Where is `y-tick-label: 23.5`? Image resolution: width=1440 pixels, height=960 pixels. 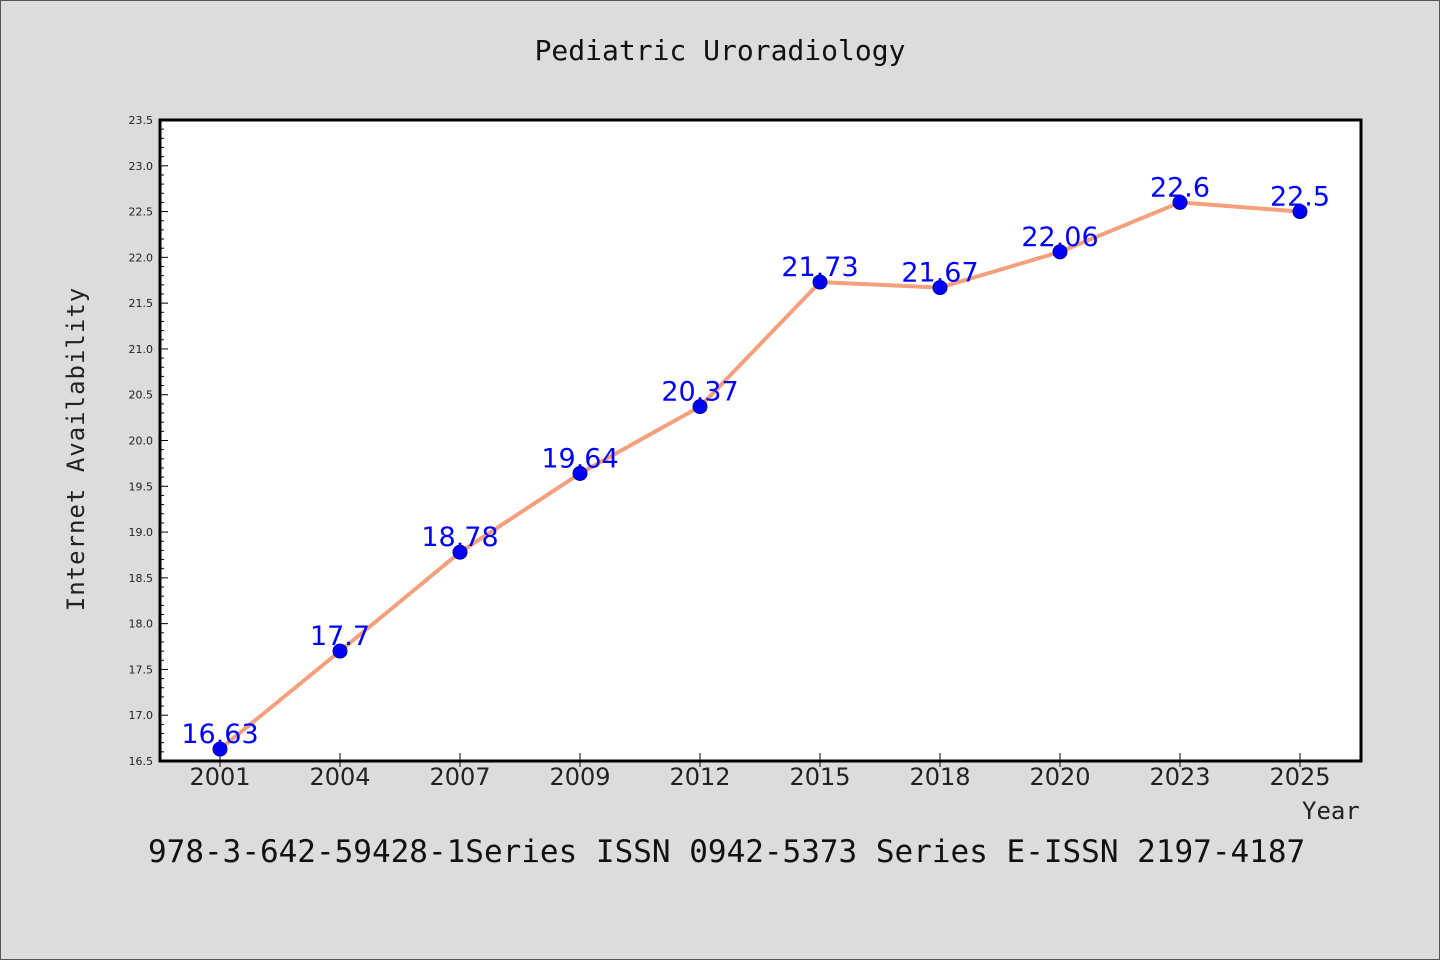 y-tick-label: 23.5 is located at coordinates (141, 120).